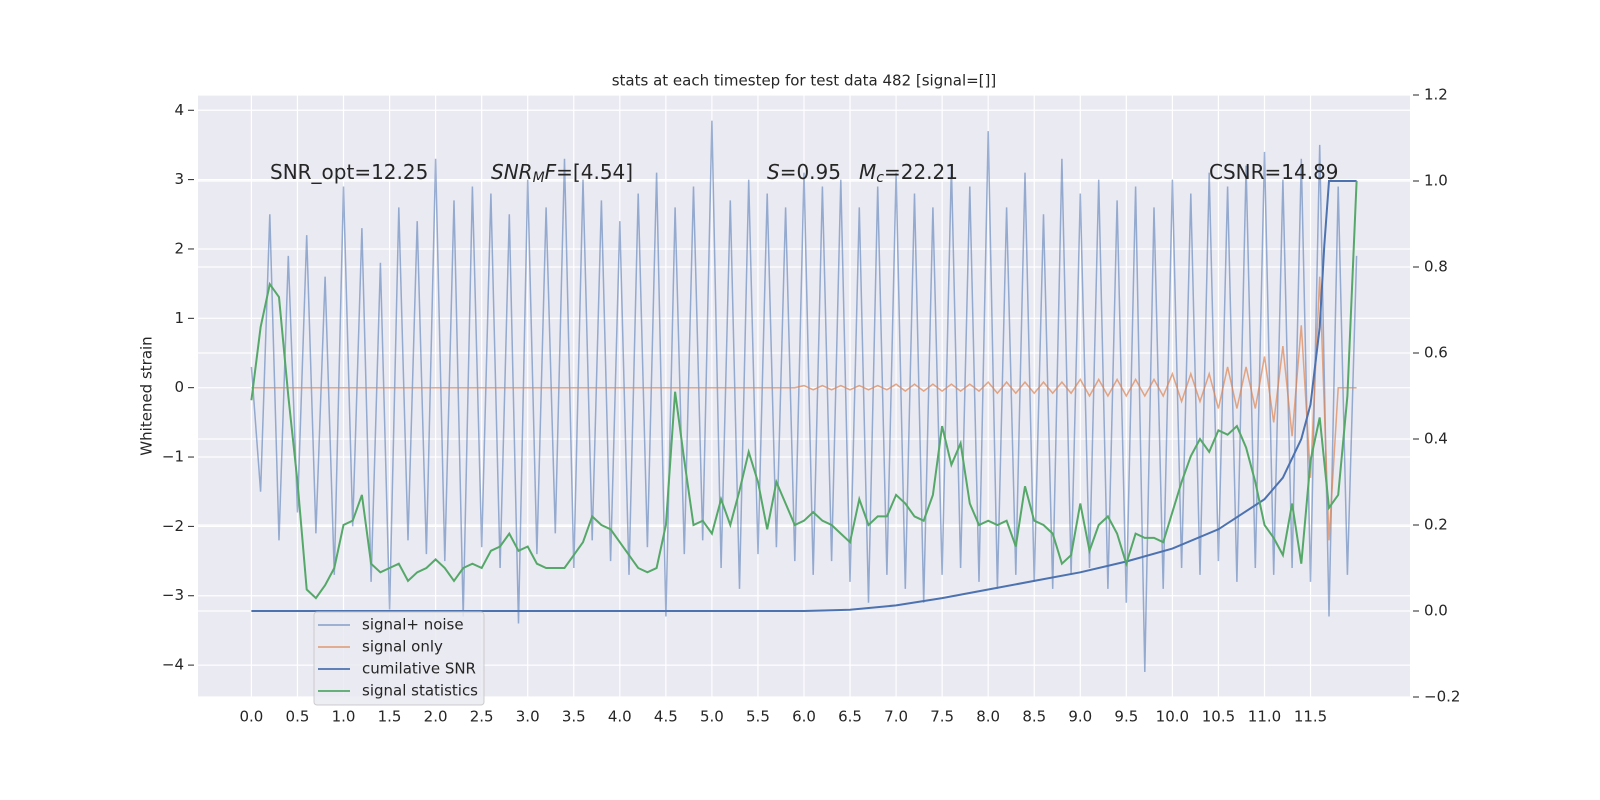 Image resolution: width=1600 pixels, height=800 pixels. Describe the element at coordinates (850, 717) in the screenshot. I see `x-tick-label: 6.5` at that location.